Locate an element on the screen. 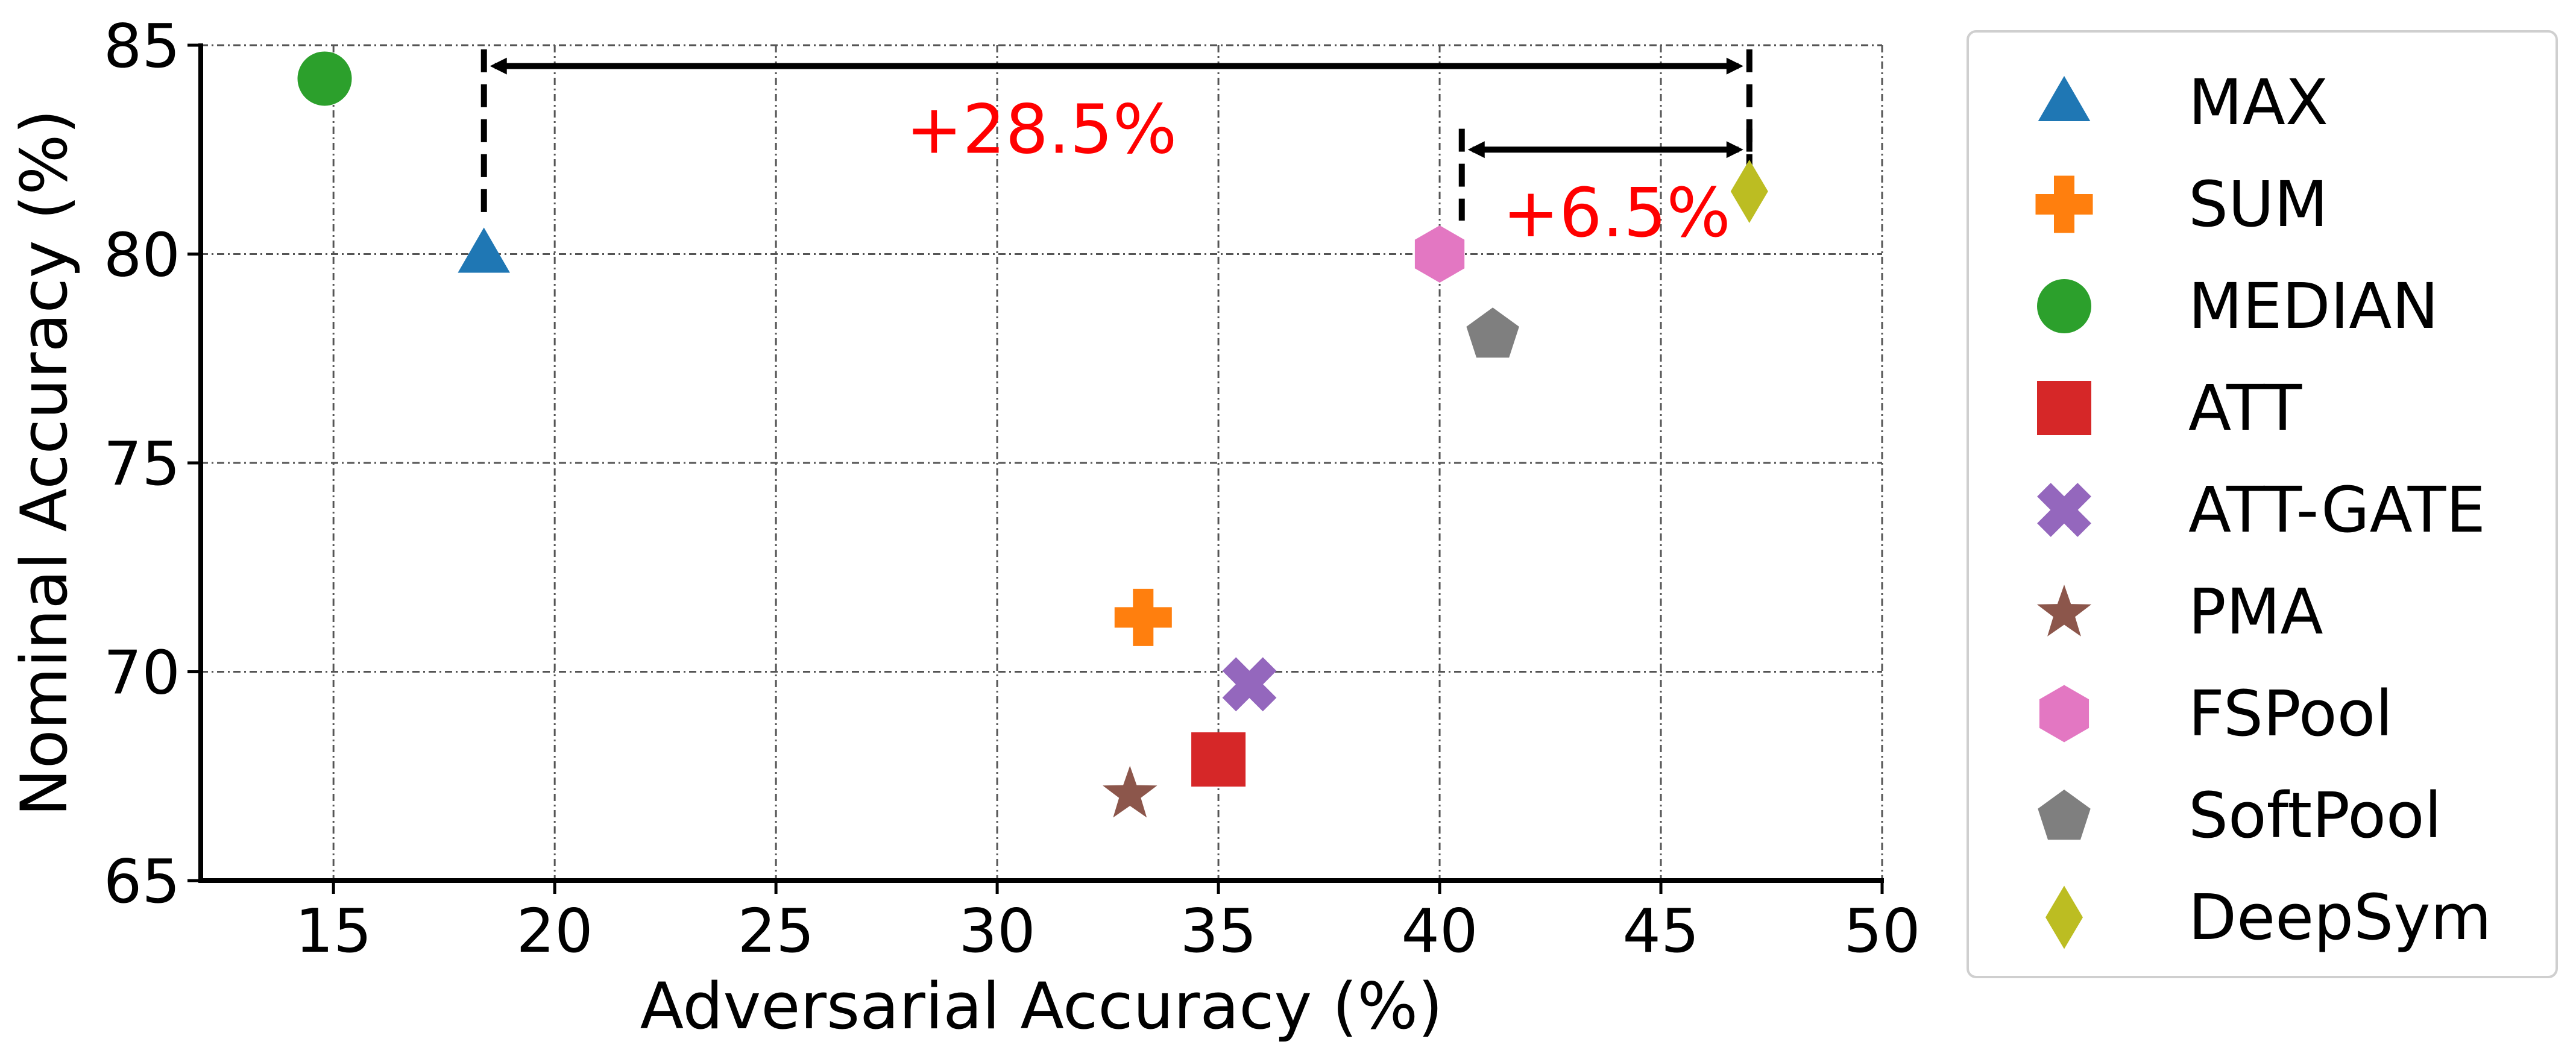 The image size is (2576, 1059). legend-label-att: ATT is located at coordinates (2245, 408).